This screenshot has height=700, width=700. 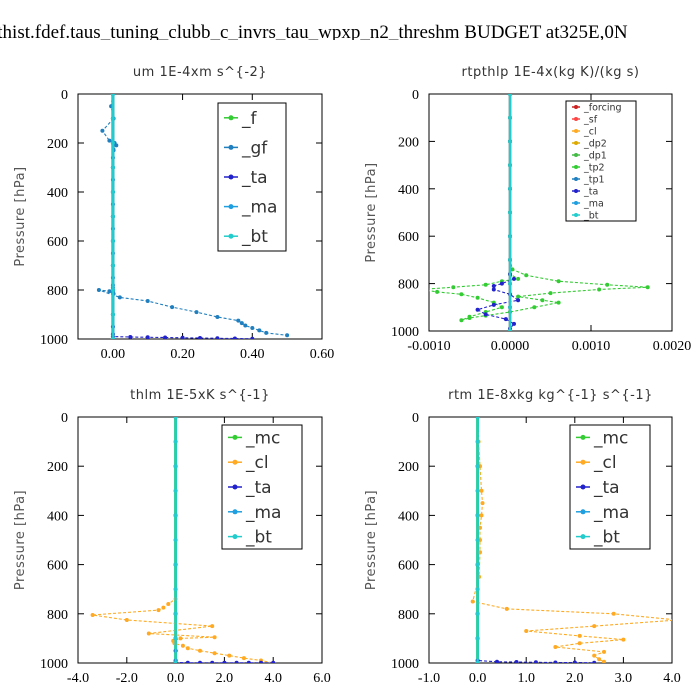 I want to click on y-tick-label: 600, so click(x=57, y=242).